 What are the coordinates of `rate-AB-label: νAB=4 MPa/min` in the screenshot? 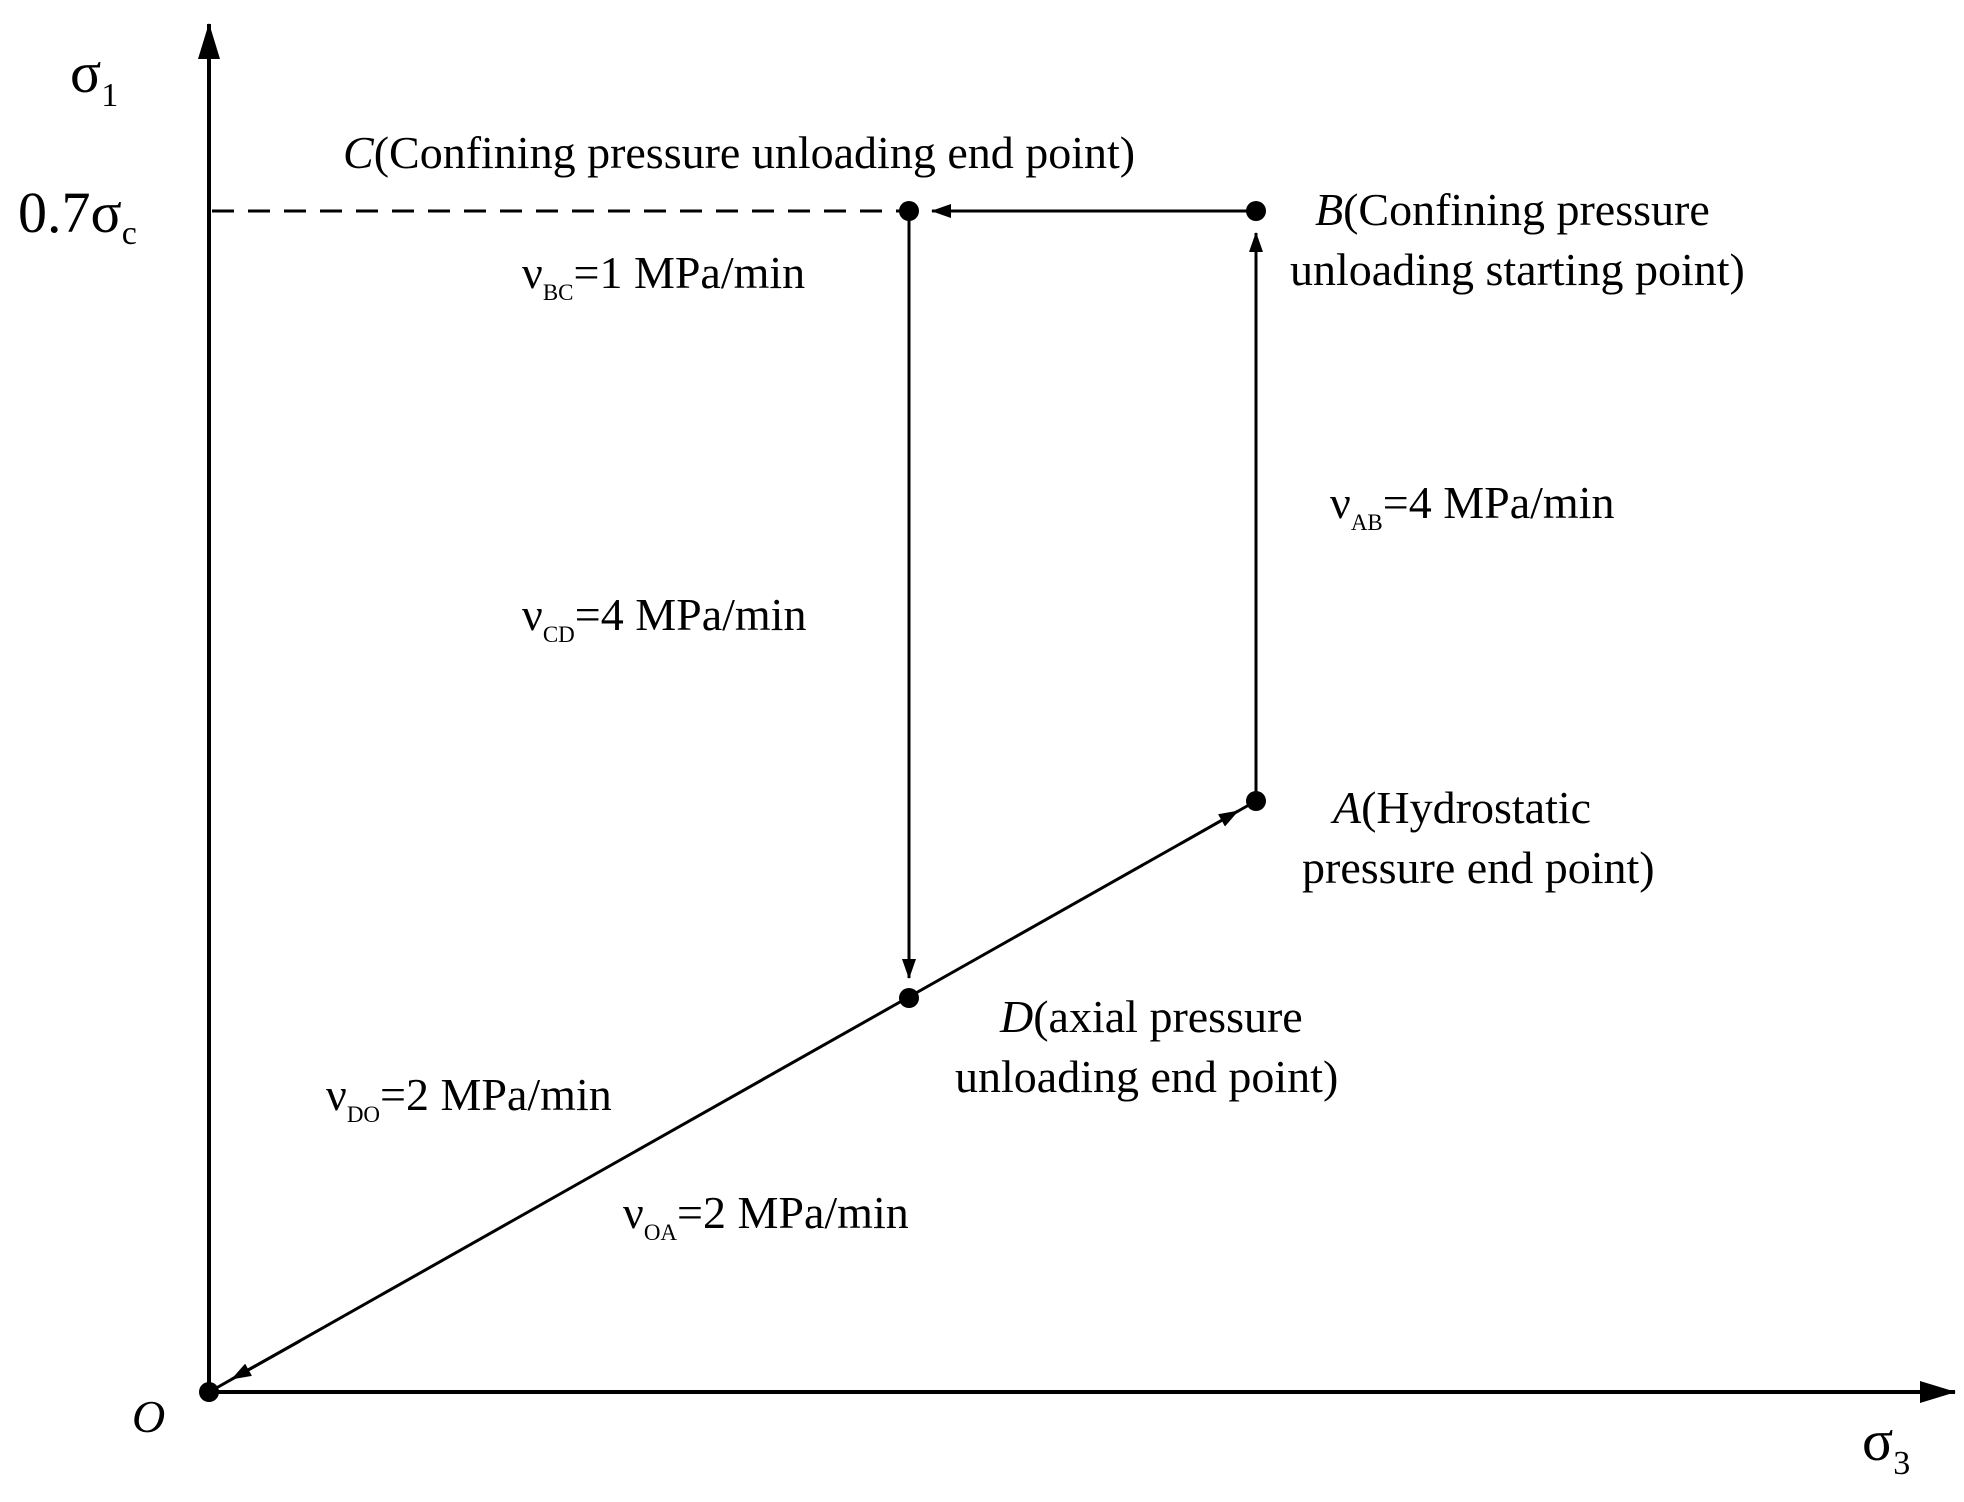 It's located at (1472, 506).